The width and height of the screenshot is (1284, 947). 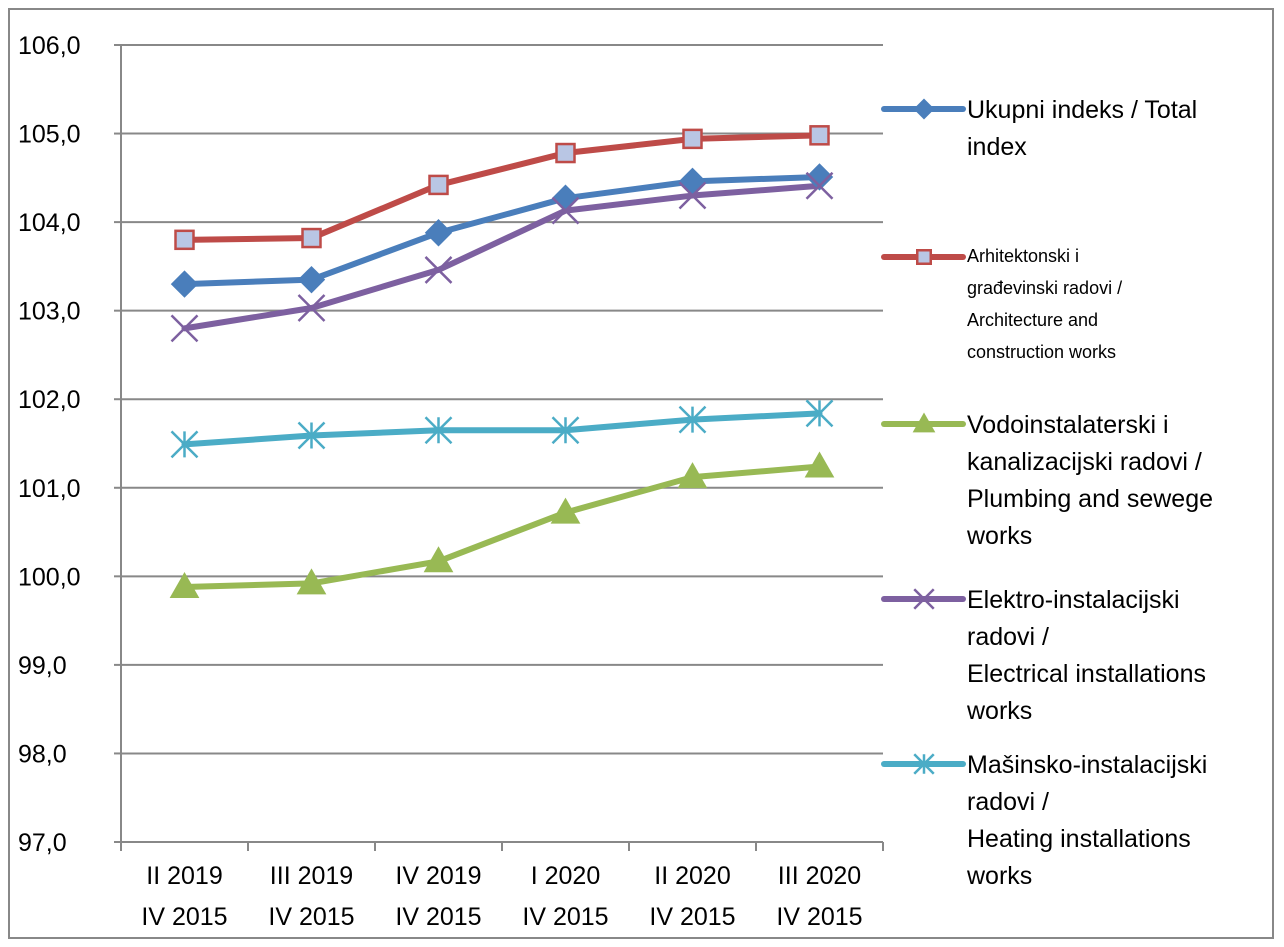 I want to click on y-tick-label: 103,0, so click(x=49, y=312).